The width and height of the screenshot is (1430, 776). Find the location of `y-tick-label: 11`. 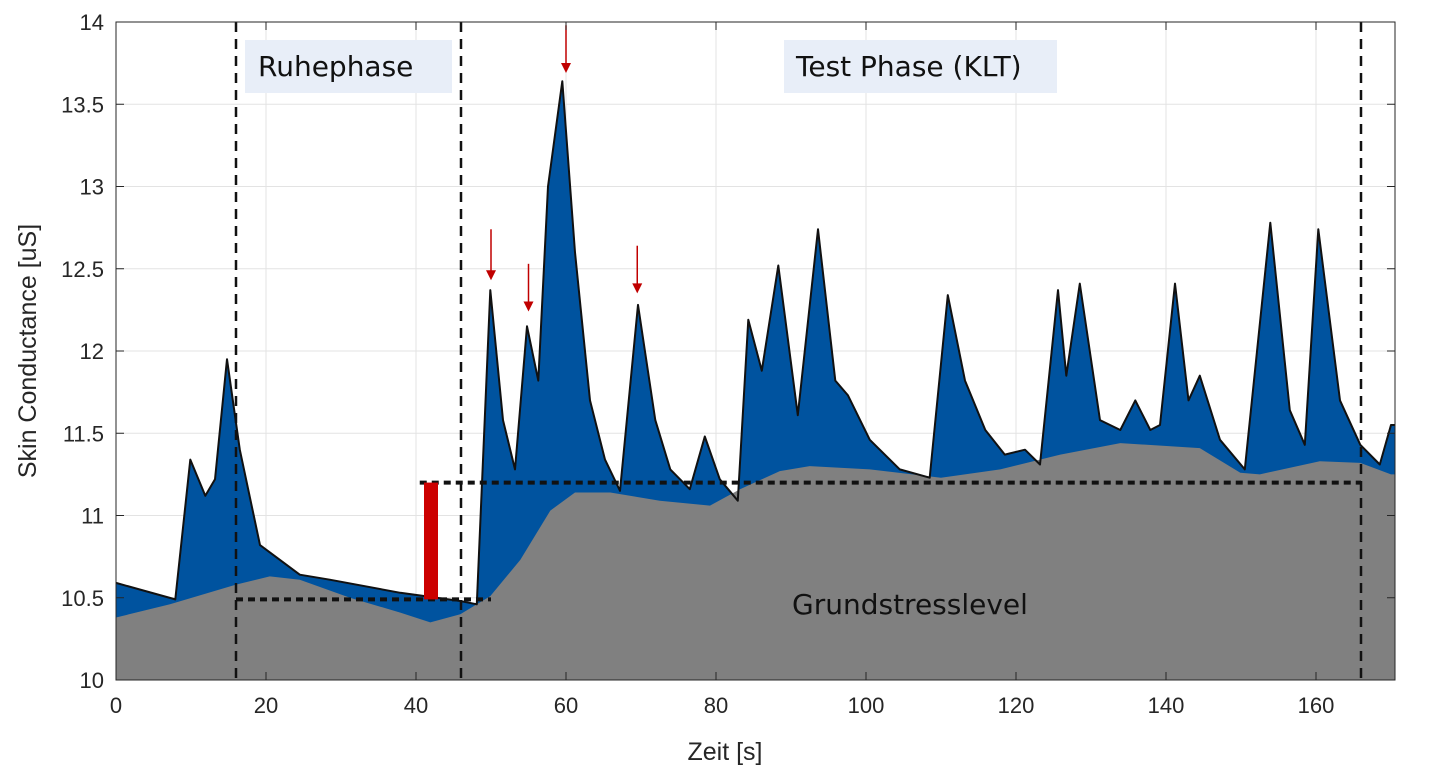

y-tick-label: 11 is located at coordinates (92, 516).